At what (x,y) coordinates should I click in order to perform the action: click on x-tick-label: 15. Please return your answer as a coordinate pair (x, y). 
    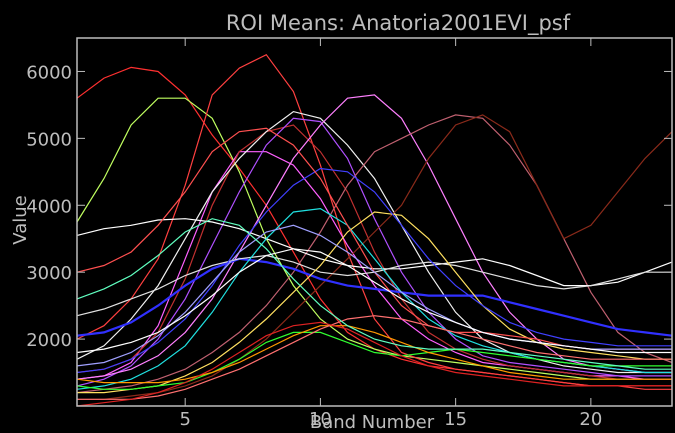
    Looking at the image, I should click on (455, 419).